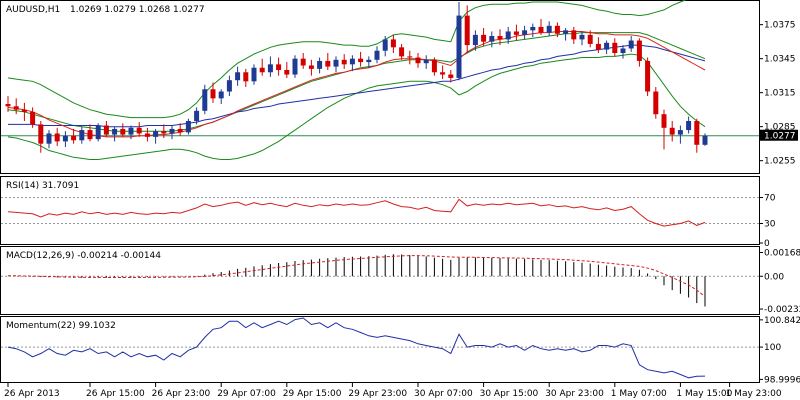 The height and width of the screenshot is (400, 800). I want to click on axis-tick-label: 1.0375, so click(780, 26).